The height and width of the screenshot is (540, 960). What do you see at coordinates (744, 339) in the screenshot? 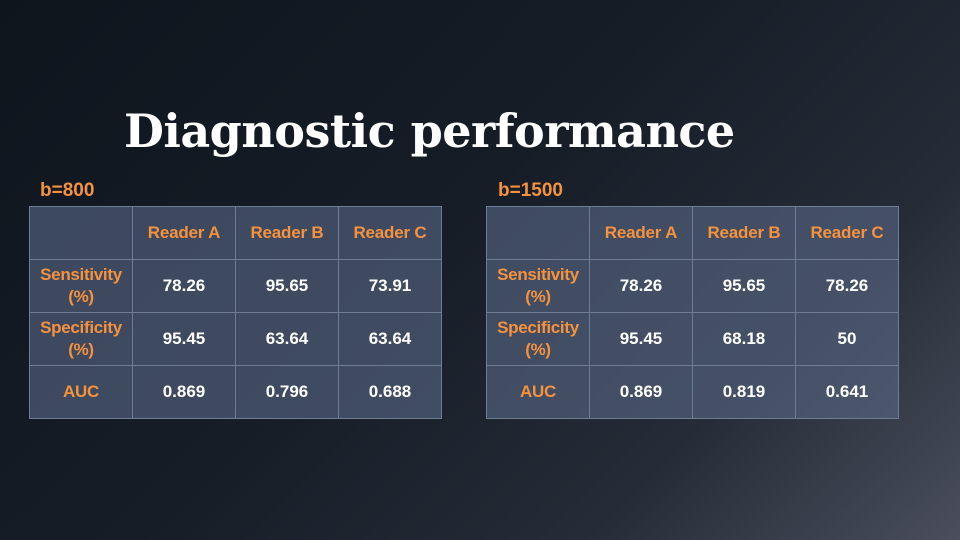
I see `cell-value: 68.18` at bounding box center [744, 339].